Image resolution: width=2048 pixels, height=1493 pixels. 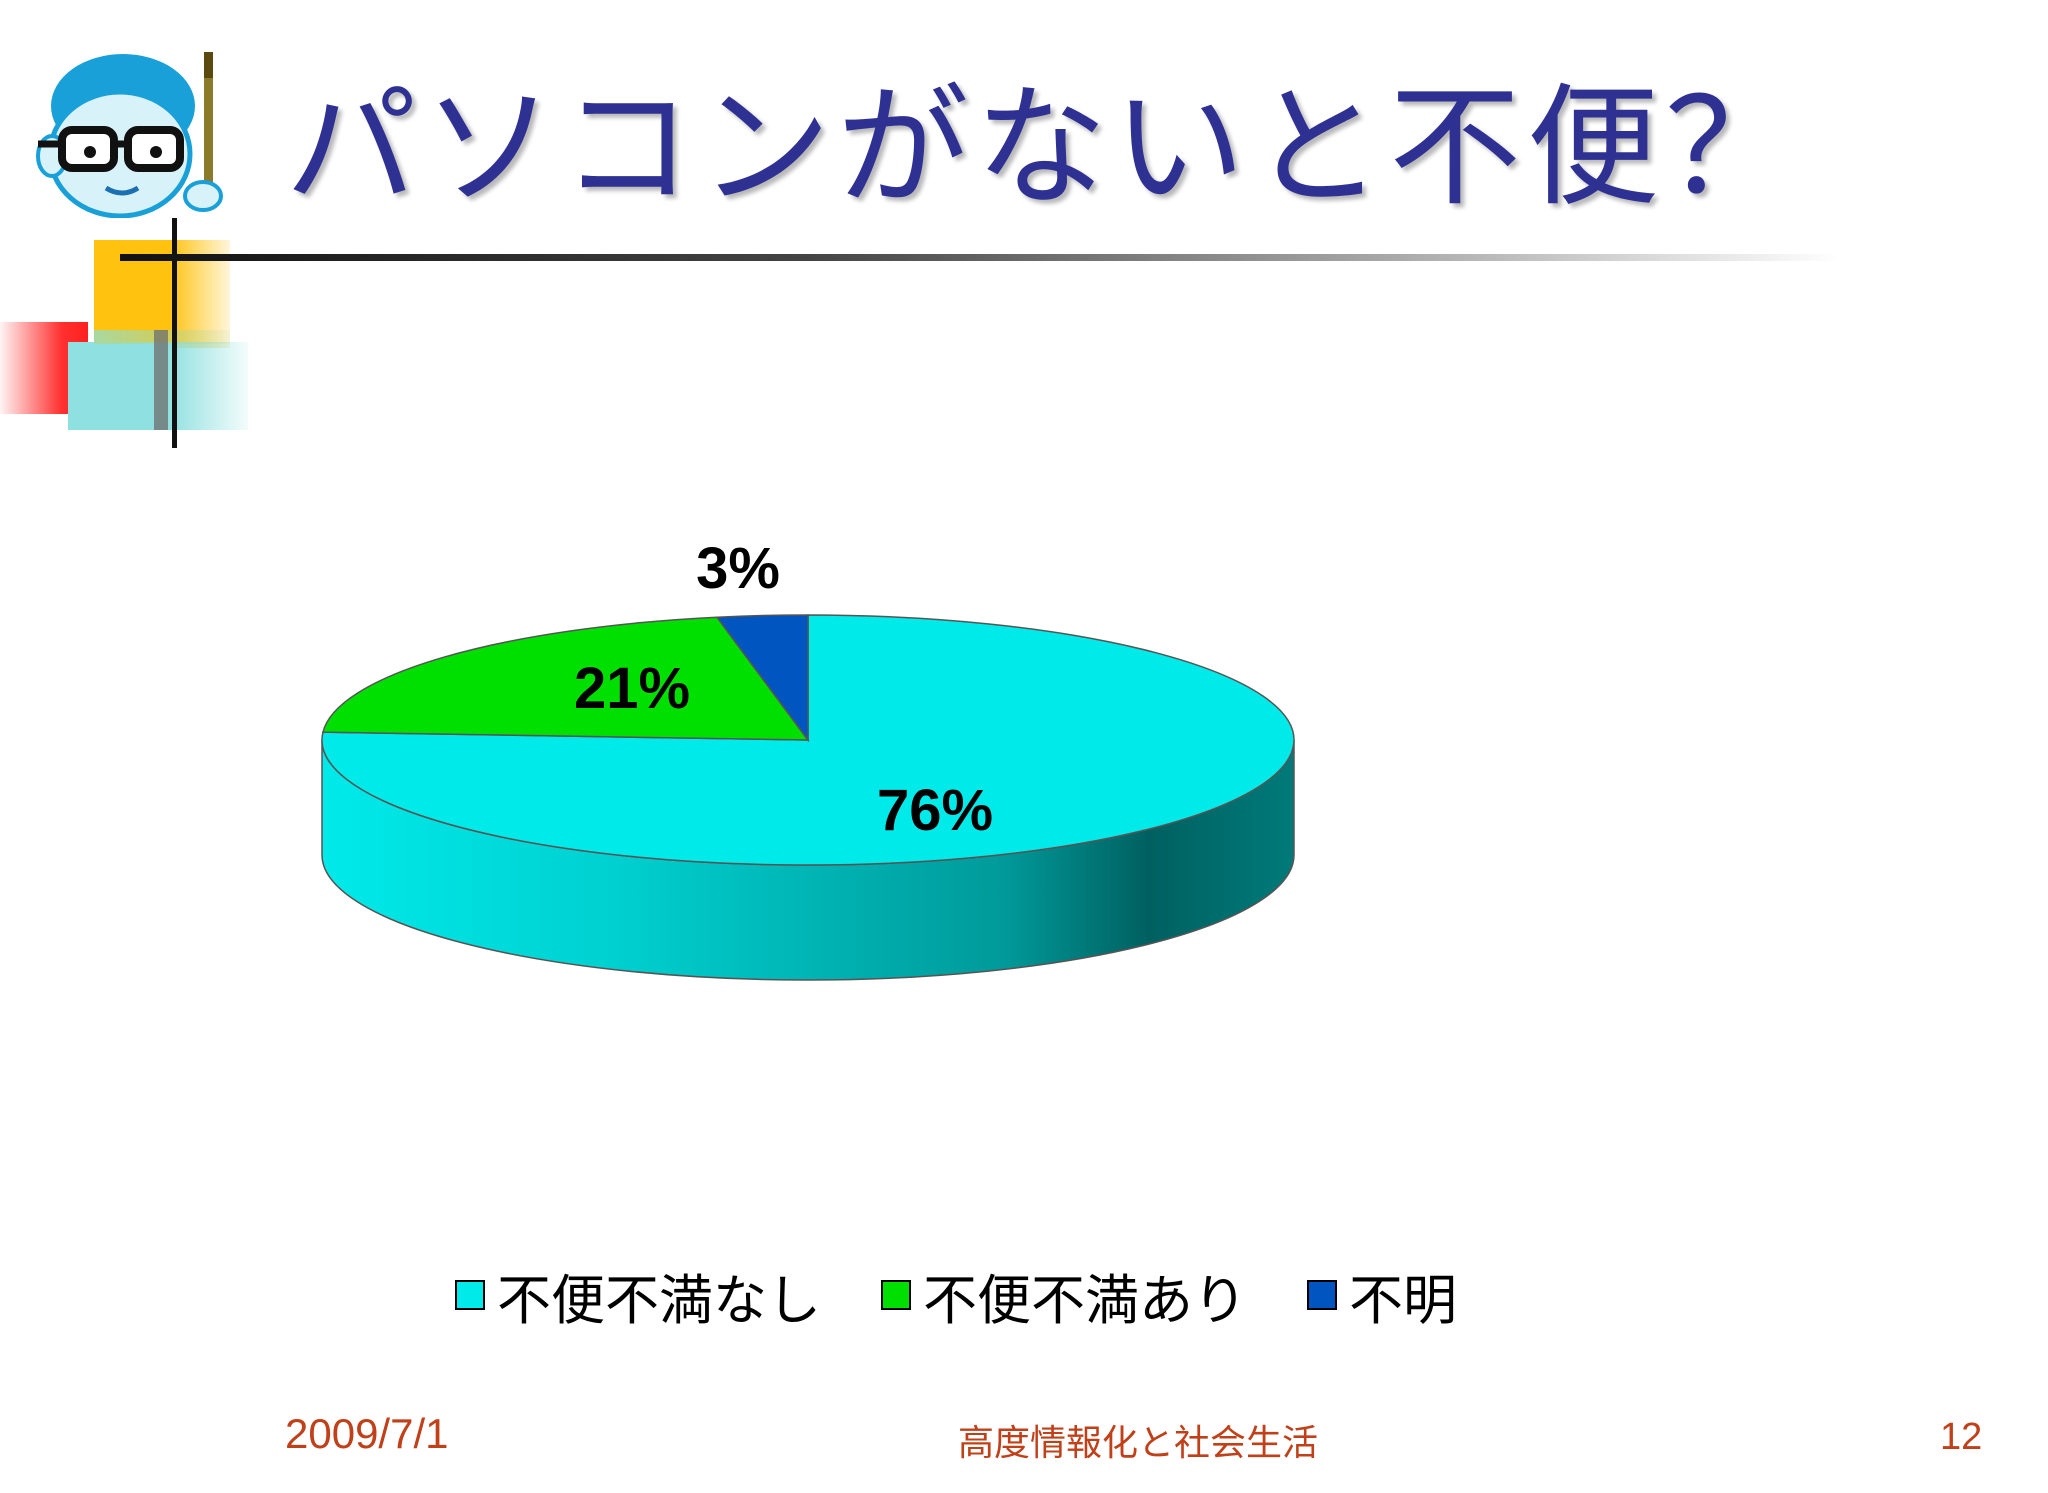 What do you see at coordinates (632, 688) in the screenshot?
I see `pie-label-inconvenience: 21%` at bounding box center [632, 688].